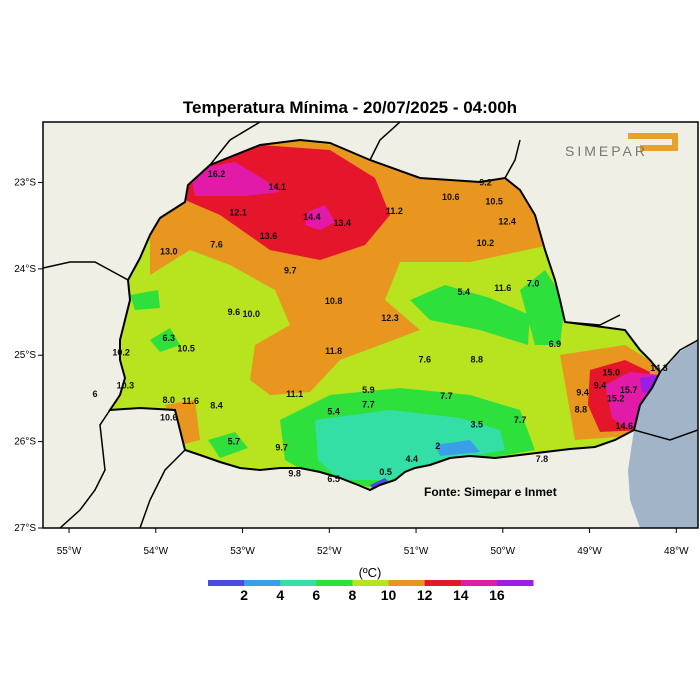 This screenshot has width=700, height=700. What do you see at coordinates (490, 492) in the screenshot?
I see `source-label: Fonte: Simepar e Inmet` at bounding box center [490, 492].